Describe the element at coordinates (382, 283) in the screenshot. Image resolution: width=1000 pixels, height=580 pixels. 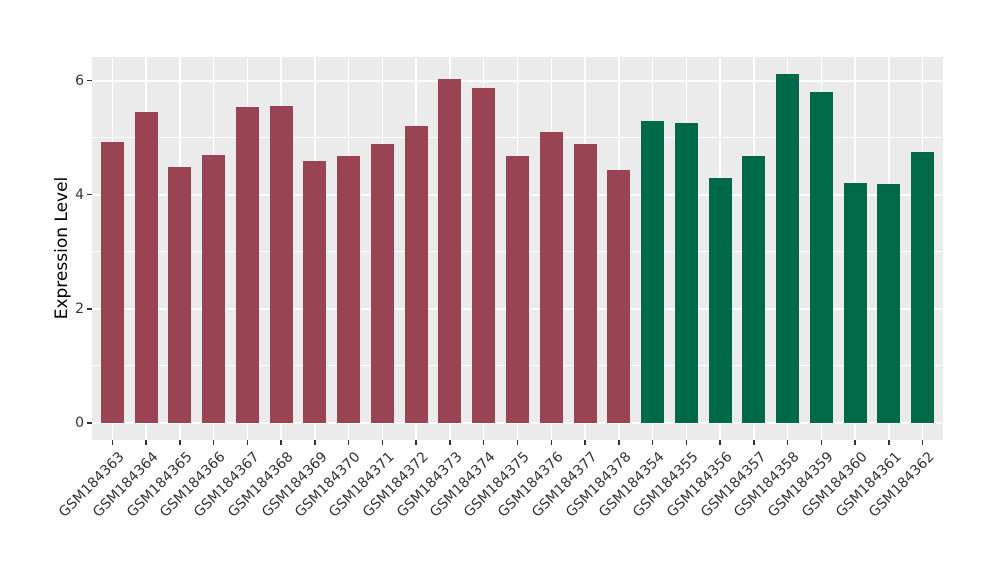
I see `bar-GSM184371` at that location.